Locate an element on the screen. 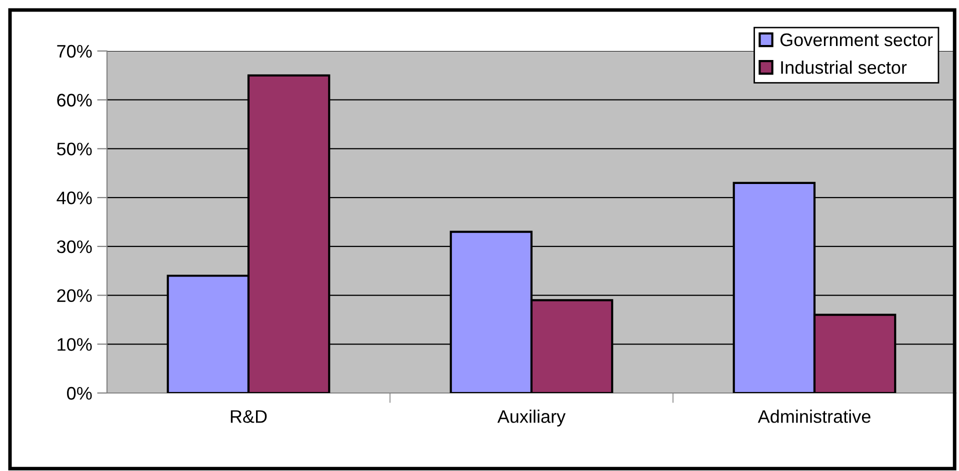 The height and width of the screenshot is (471, 959). y-tick-label: 40% is located at coordinates (74, 198).